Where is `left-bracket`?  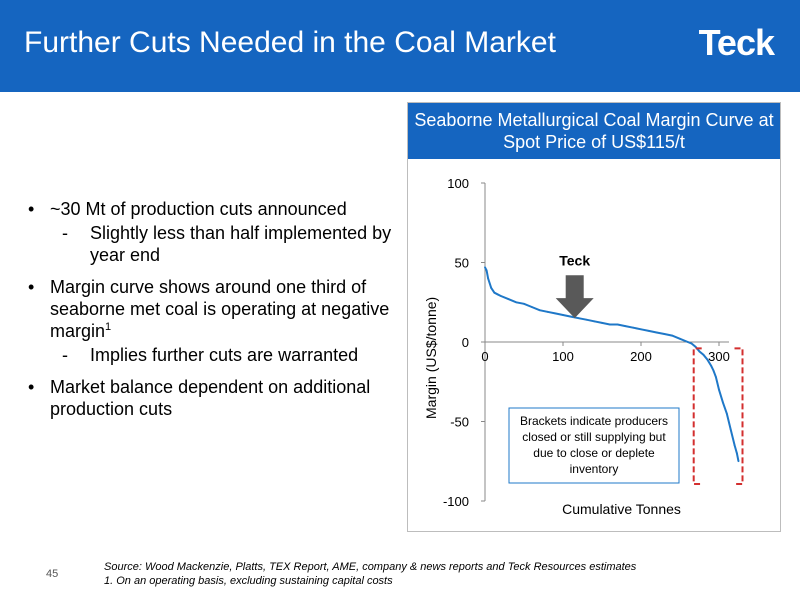
left-bracket is located at coordinates (697, 416).